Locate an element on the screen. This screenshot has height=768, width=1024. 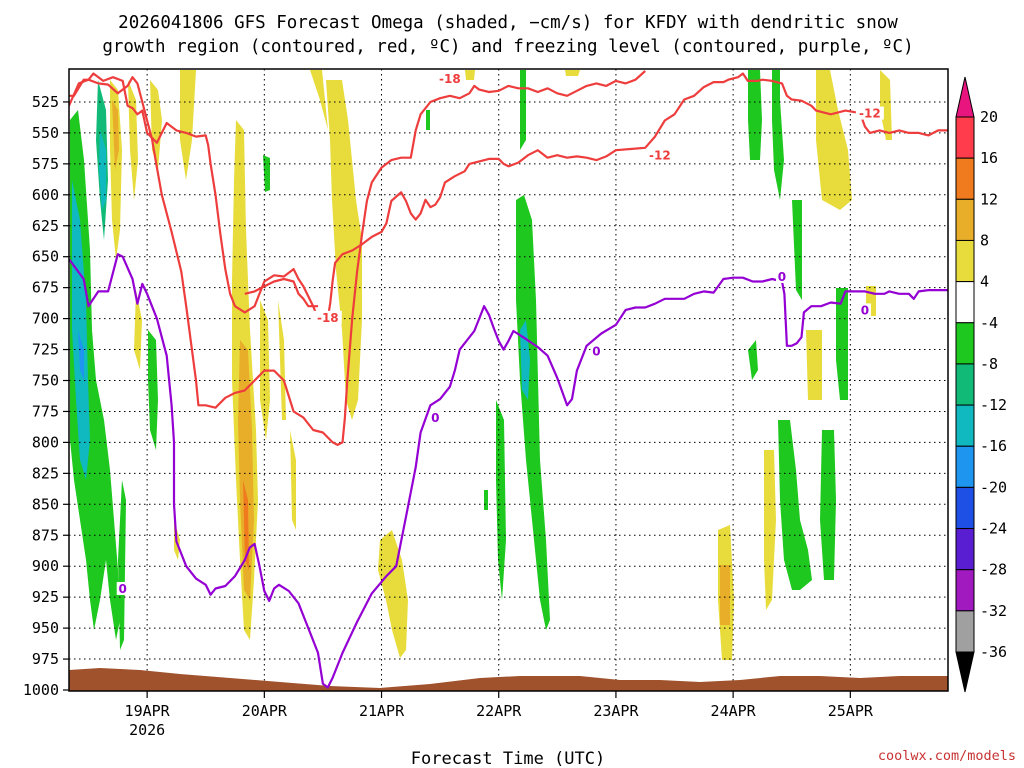
x-tick-label: 22APR is located at coordinates (499, 711).